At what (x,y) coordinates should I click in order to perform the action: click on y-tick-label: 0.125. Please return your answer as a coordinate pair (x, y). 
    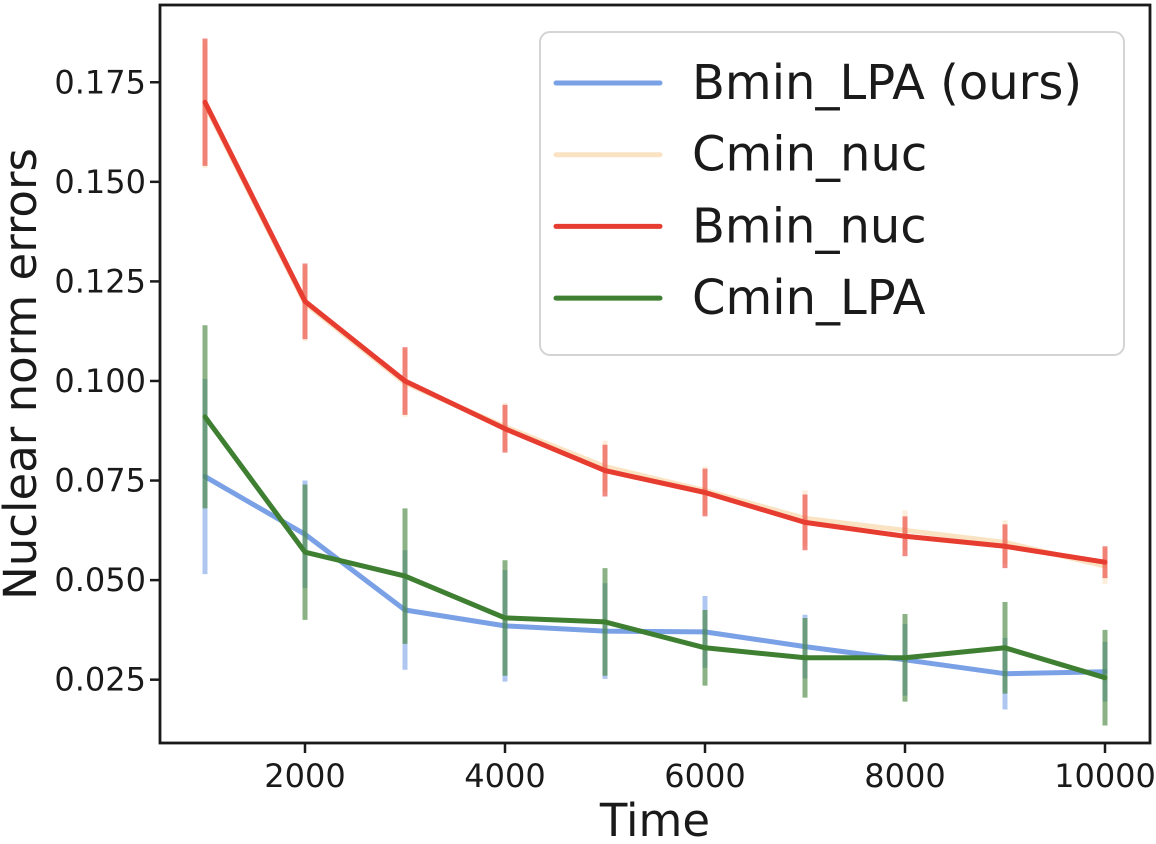
    Looking at the image, I should click on (100, 281).